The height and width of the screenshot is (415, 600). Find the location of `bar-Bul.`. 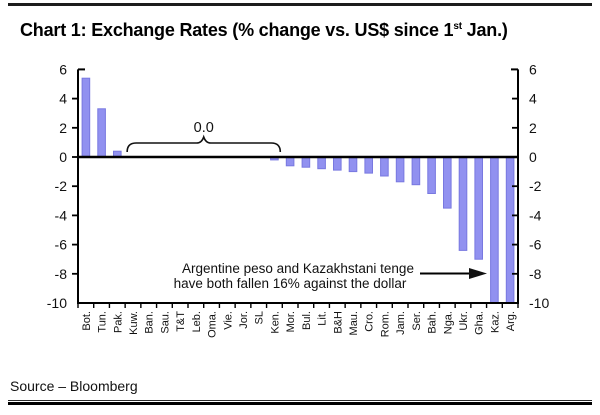

bar-Bul. is located at coordinates (306, 162).